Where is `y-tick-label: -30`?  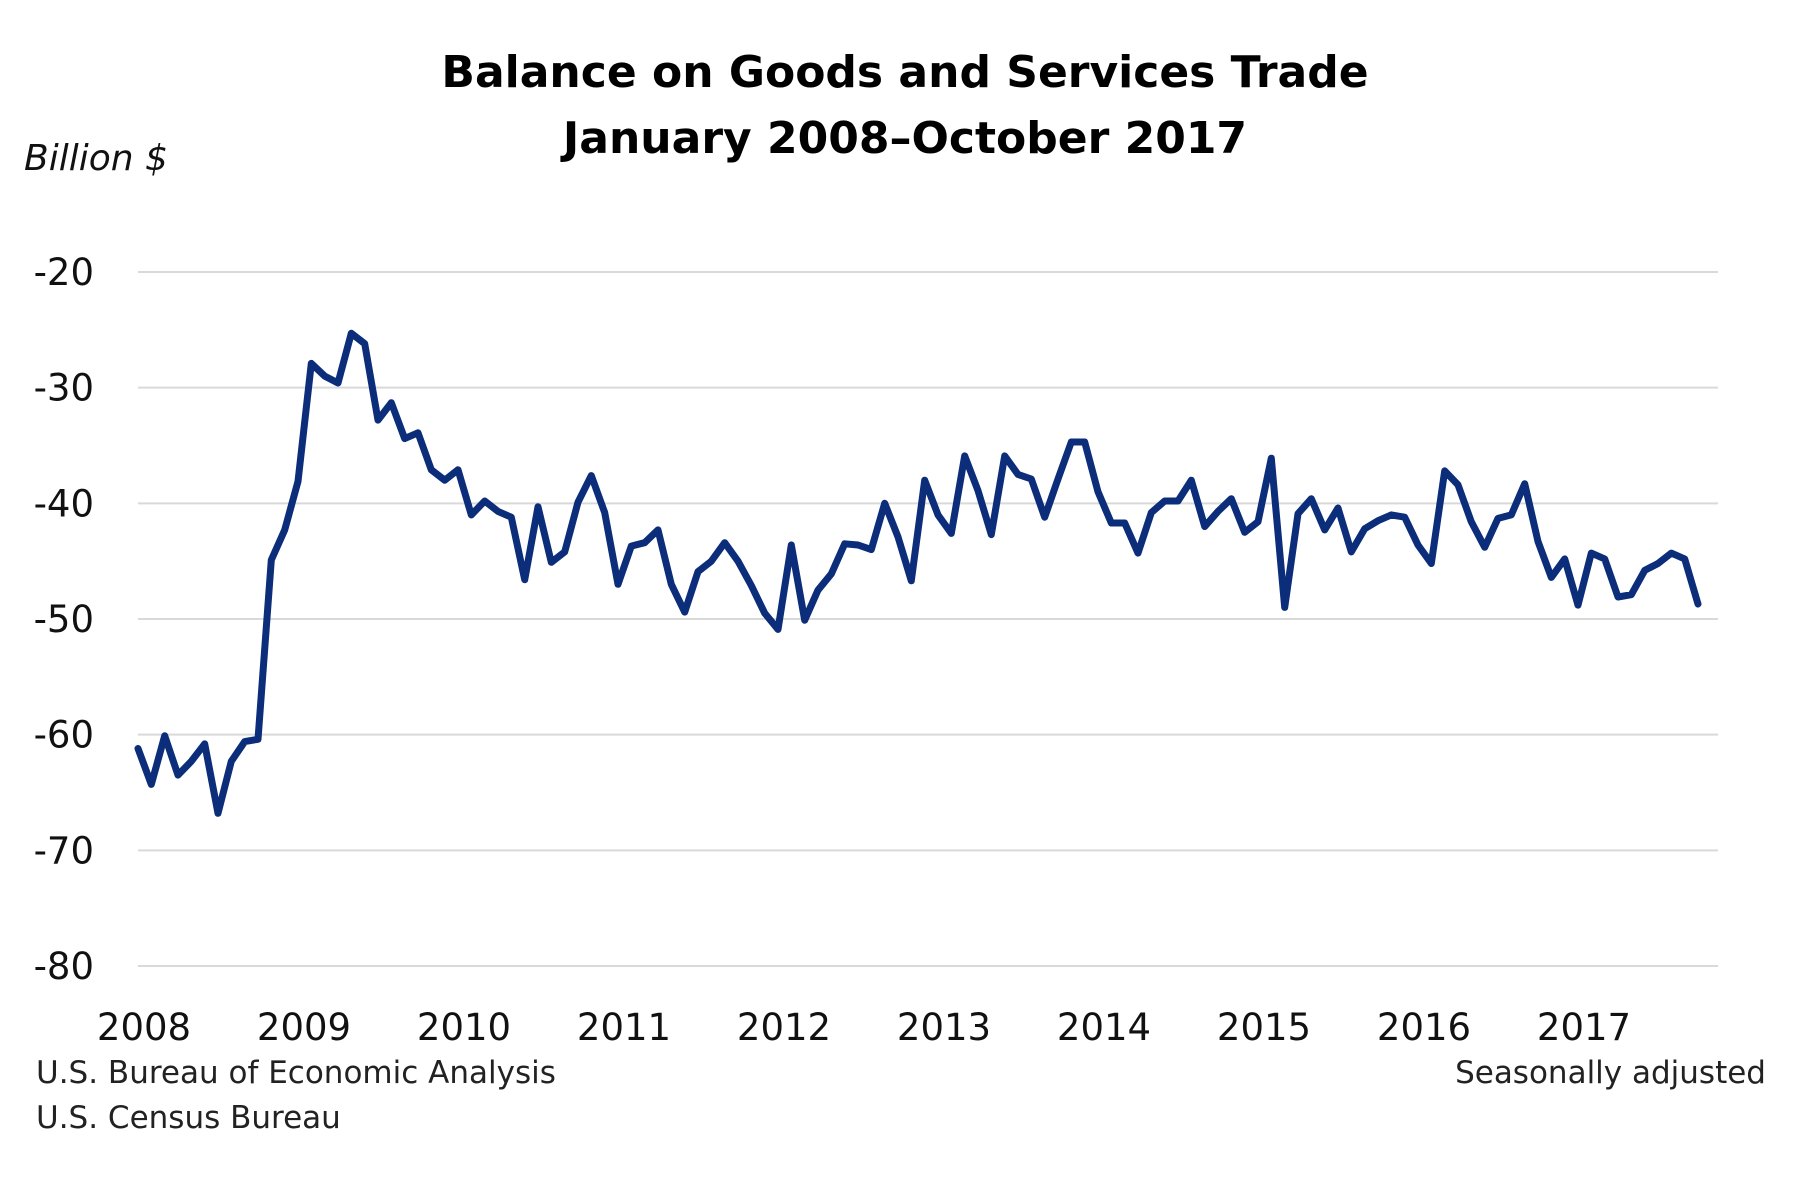 y-tick-label: -30 is located at coordinates (64, 388).